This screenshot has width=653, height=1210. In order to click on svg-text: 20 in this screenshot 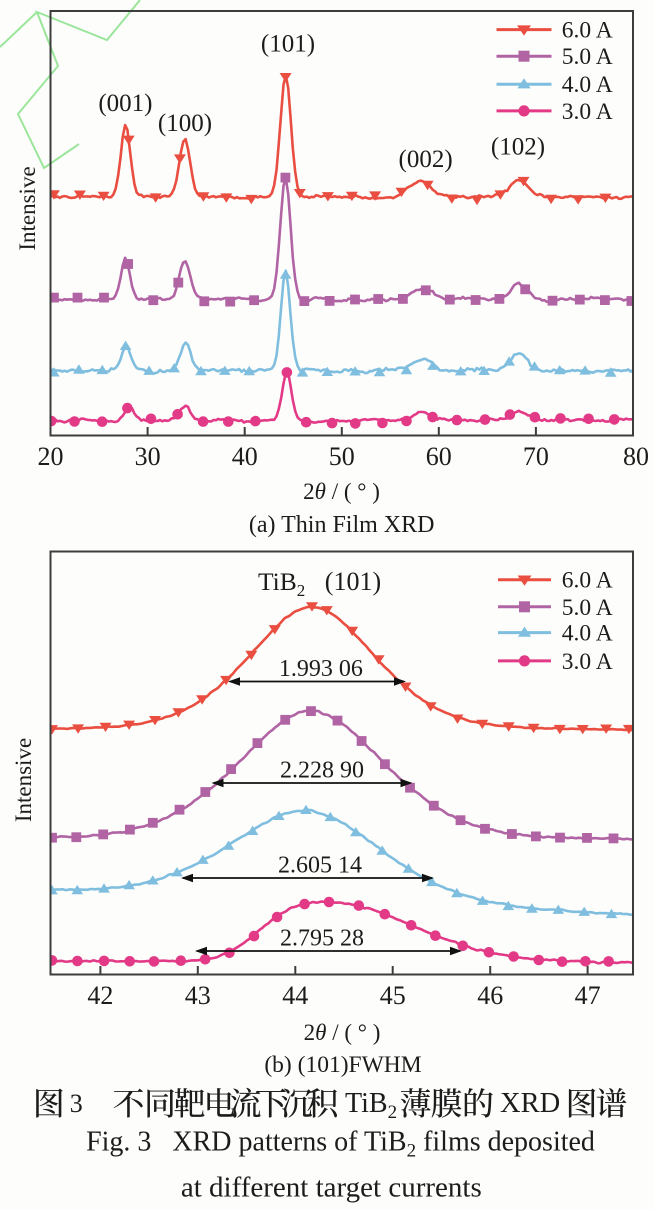, I will do `click(51, 456)`.